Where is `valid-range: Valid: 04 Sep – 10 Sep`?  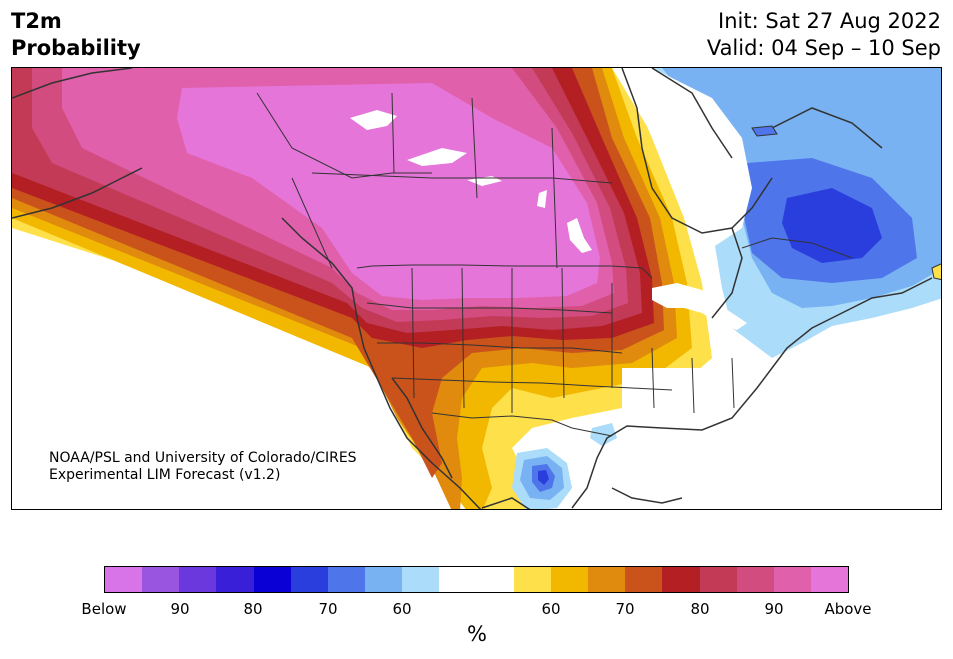 valid-range: Valid: 04 Sep – 10 Sep is located at coordinates (823, 48).